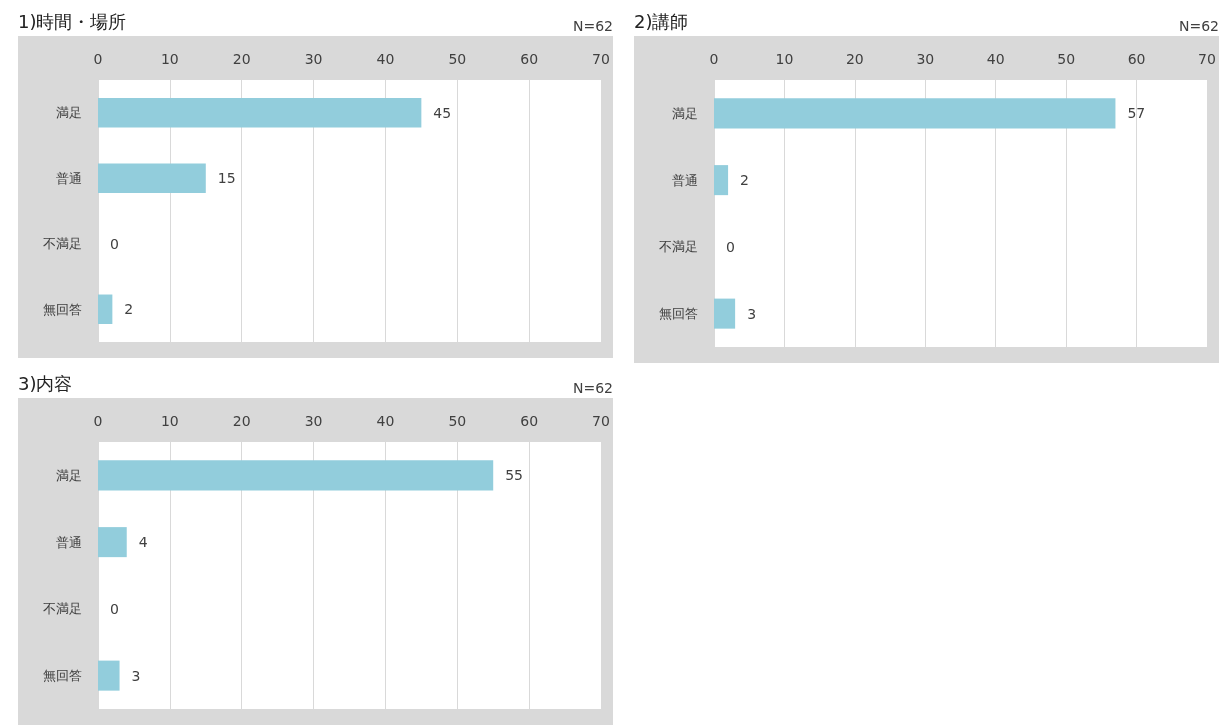 This screenshot has width=1227, height=727. What do you see at coordinates (72, 22) in the screenshot?
I see `chart-title: 1)時間・場所` at bounding box center [72, 22].